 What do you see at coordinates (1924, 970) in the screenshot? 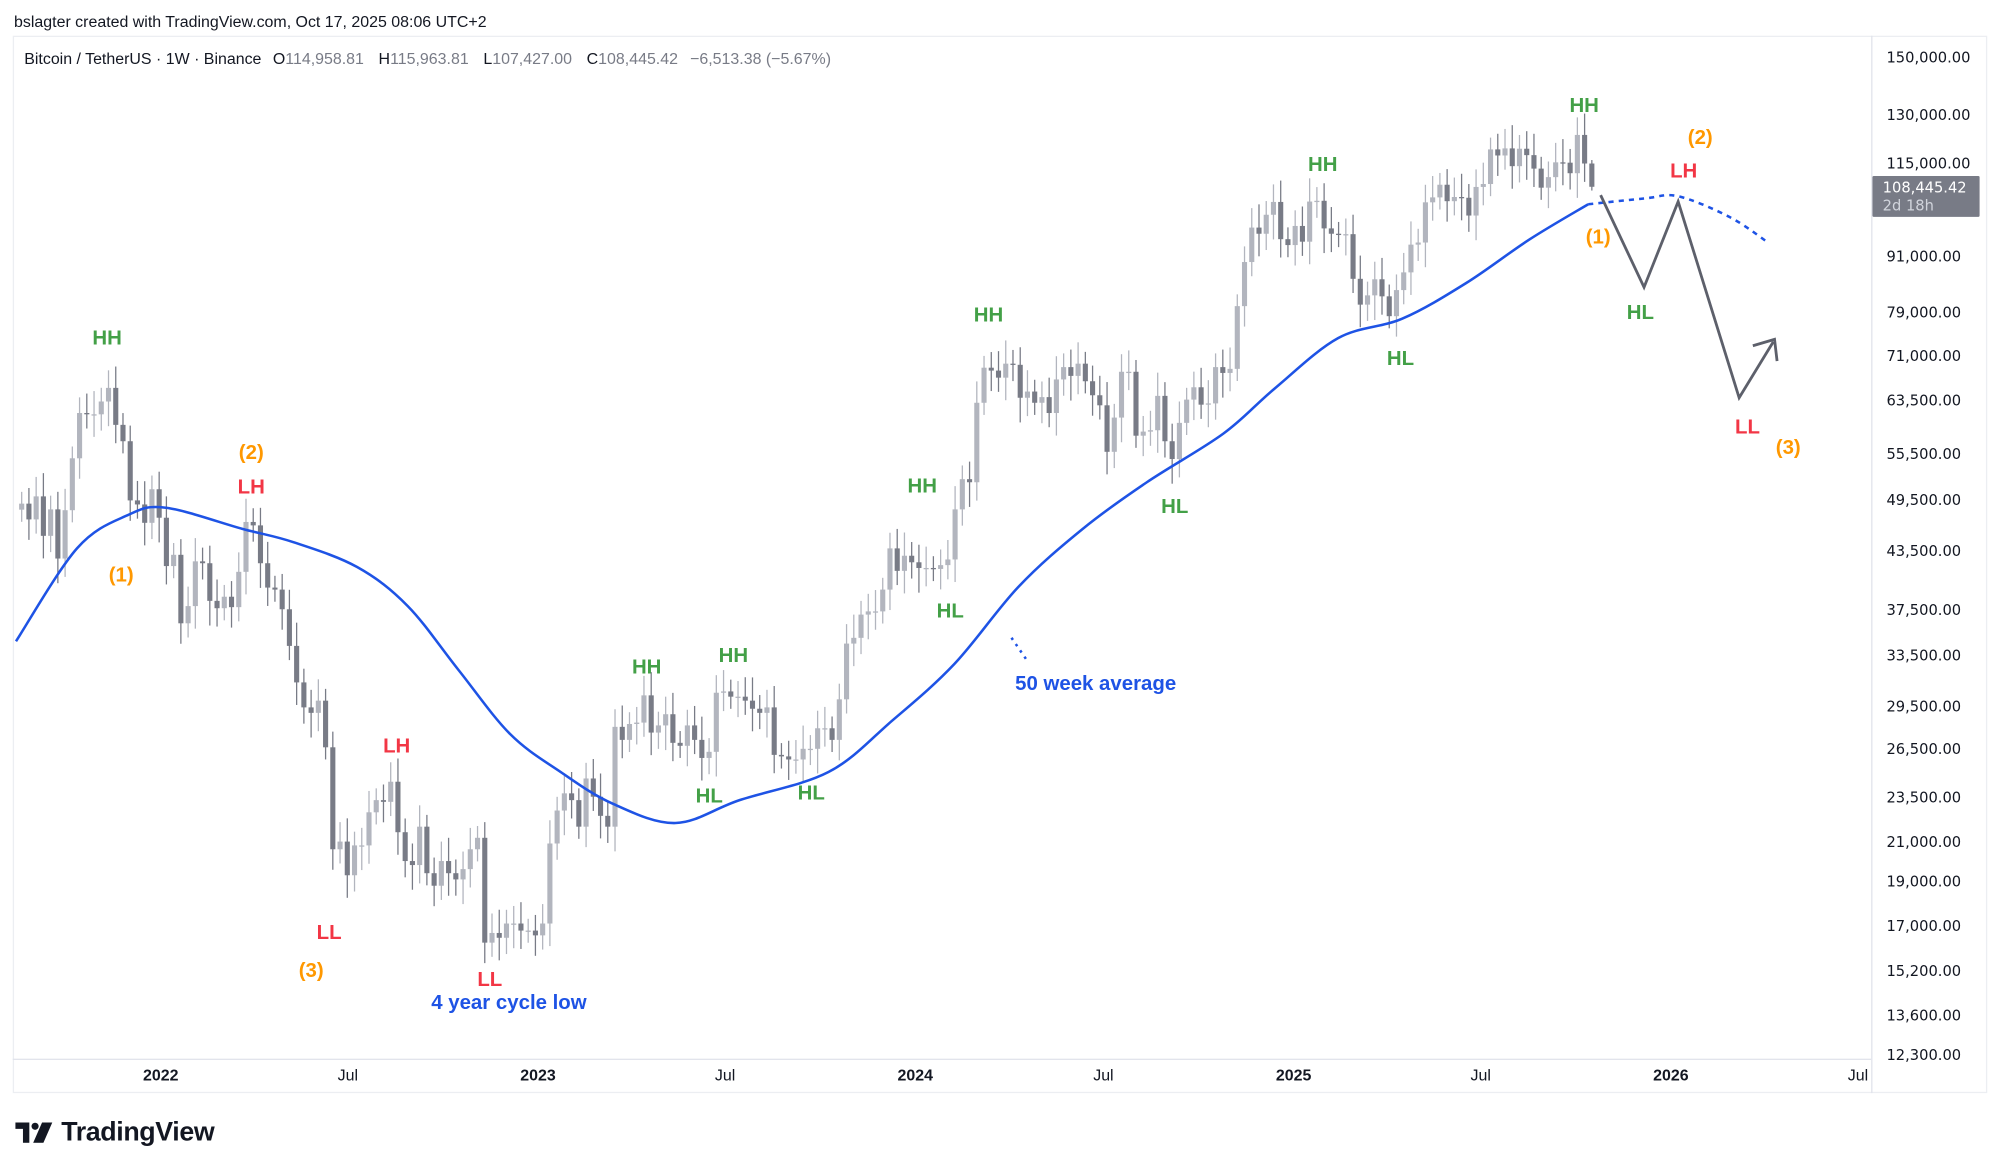
I see `price-tick: 15,200.00` at bounding box center [1924, 970].